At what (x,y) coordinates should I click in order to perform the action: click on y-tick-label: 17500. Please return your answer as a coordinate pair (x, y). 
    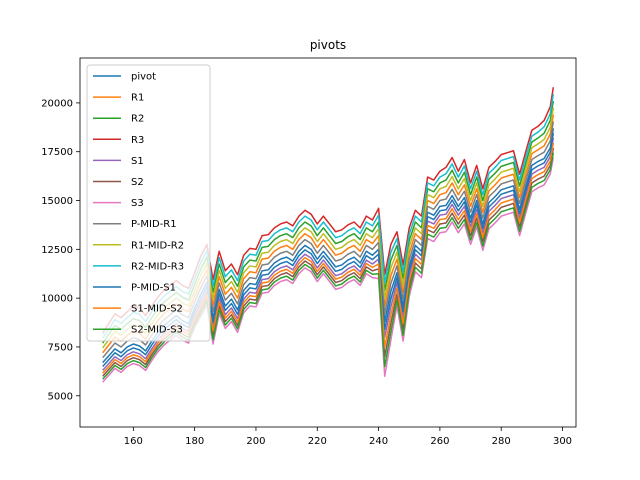
    Looking at the image, I should click on (57, 152).